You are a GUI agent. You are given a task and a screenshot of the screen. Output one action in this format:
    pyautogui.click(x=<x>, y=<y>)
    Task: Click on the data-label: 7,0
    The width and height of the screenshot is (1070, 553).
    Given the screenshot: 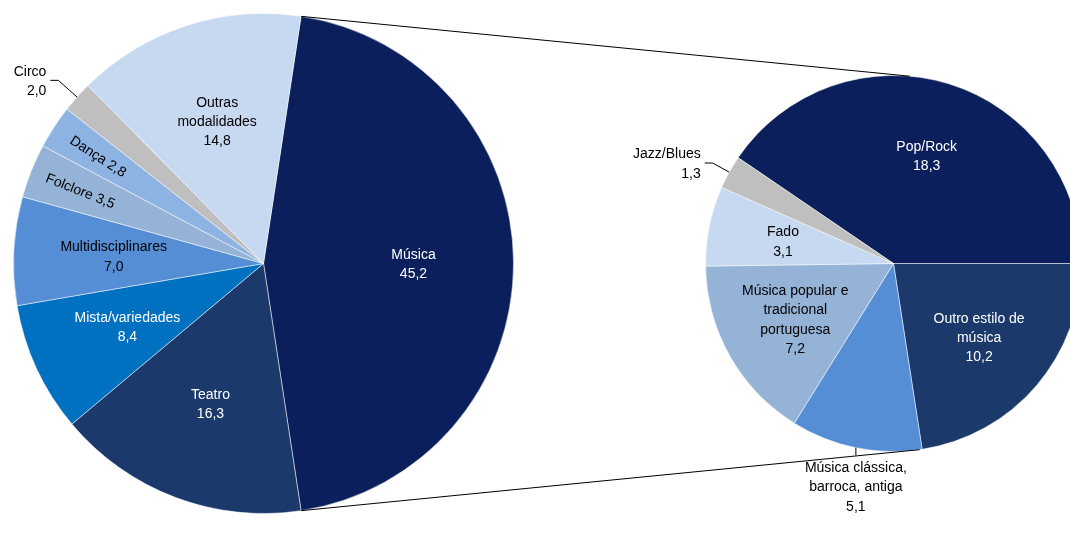 What is the action you would take?
    pyautogui.click(x=113, y=265)
    